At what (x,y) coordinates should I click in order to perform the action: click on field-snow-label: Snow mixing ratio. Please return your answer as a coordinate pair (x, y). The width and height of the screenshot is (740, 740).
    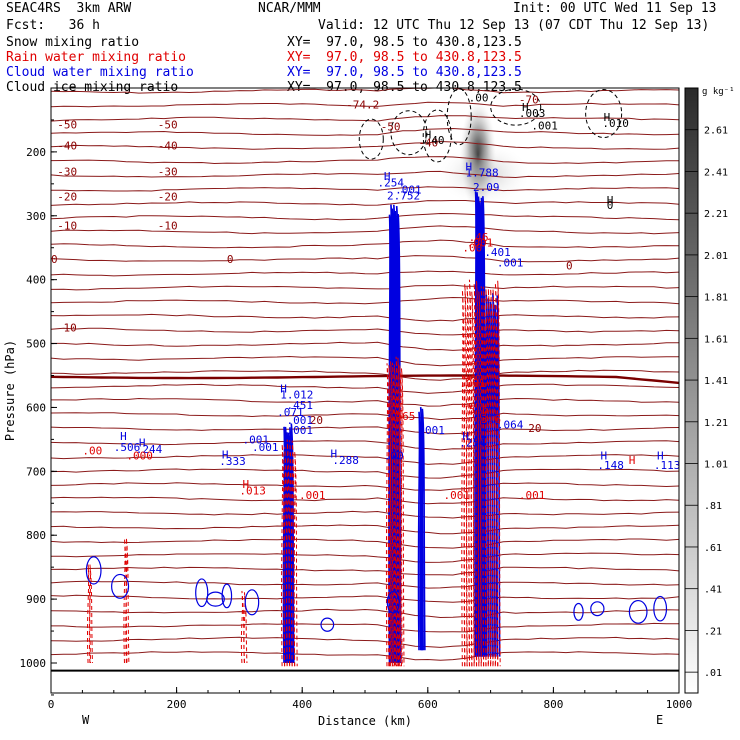
    Looking at the image, I should click on (73, 42).